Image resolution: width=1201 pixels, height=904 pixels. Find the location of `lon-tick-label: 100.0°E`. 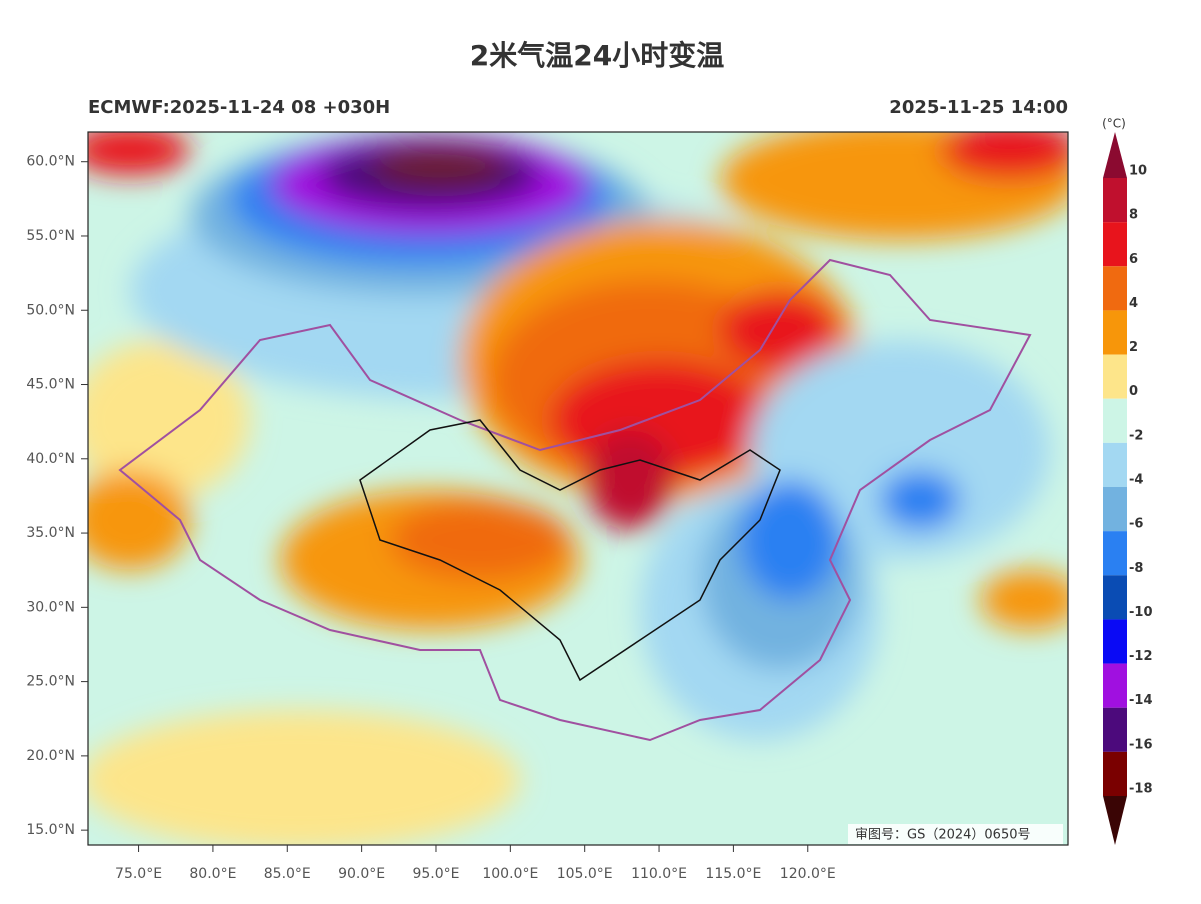

lon-tick-label: 100.0°E is located at coordinates (510, 874).